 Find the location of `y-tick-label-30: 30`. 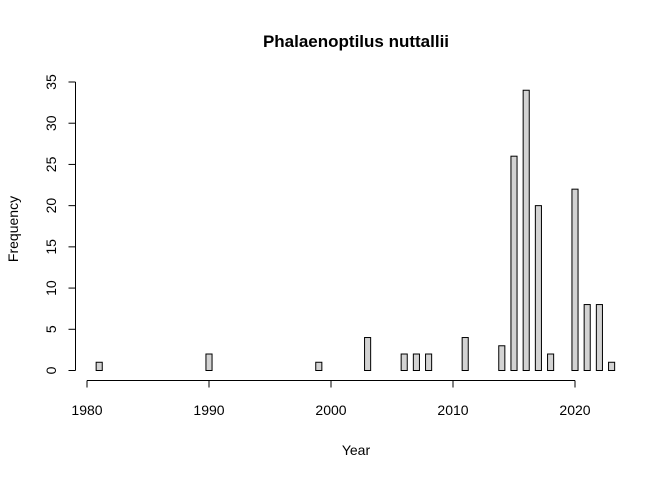

y-tick-label-30: 30 is located at coordinates (51, 123).